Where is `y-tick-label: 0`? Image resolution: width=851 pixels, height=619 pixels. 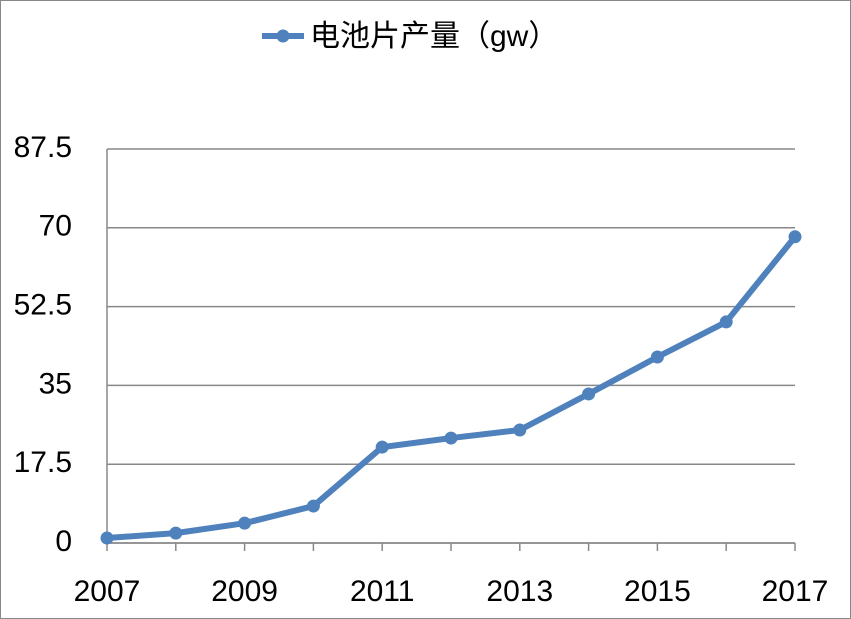
y-tick-label: 0 is located at coordinates (63, 541).